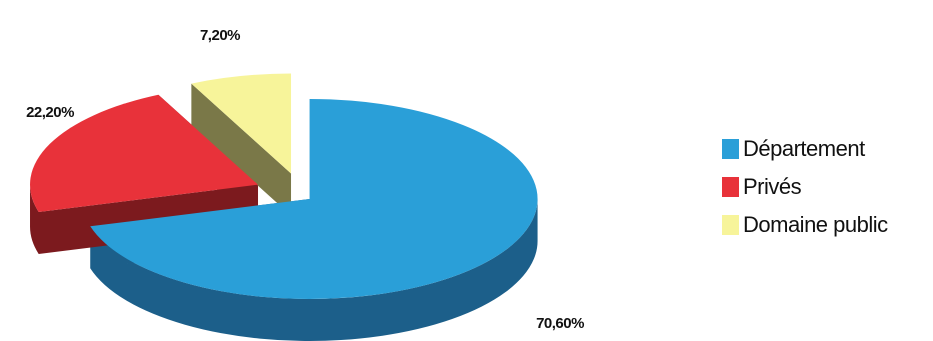 The height and width of the screenshot is (341, 933). Describe the element at coordinates (560, 323) in the screenshot. I see `pie-label-departement: 70,60%` at that location.